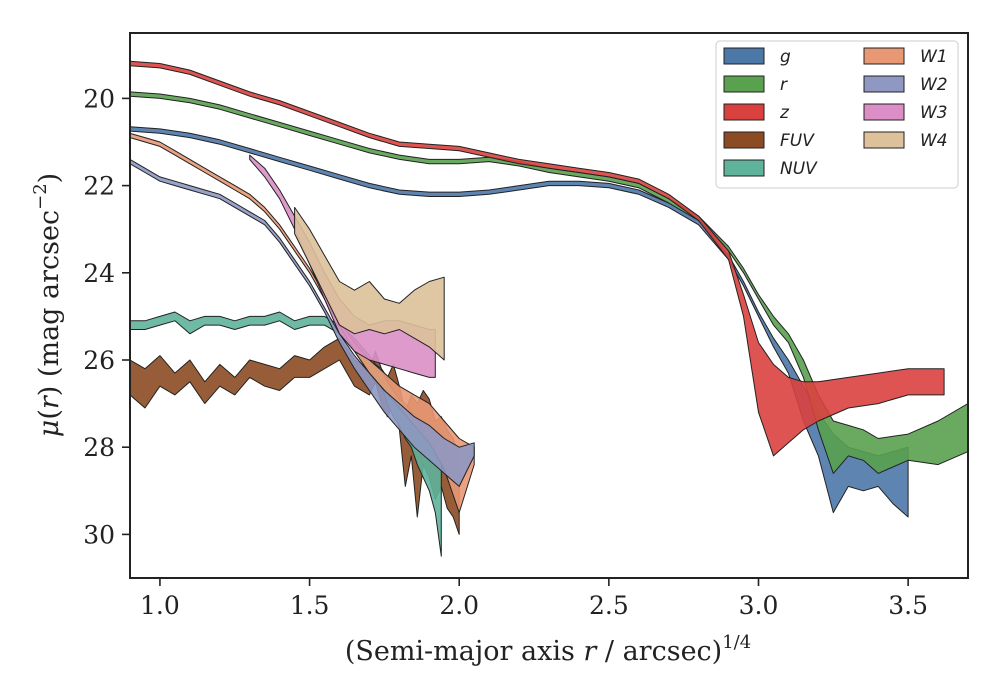 Image resolution: width=1000 pixels, height=700 pixels. I want to click on legend-label-g: g, so click(785, 57).